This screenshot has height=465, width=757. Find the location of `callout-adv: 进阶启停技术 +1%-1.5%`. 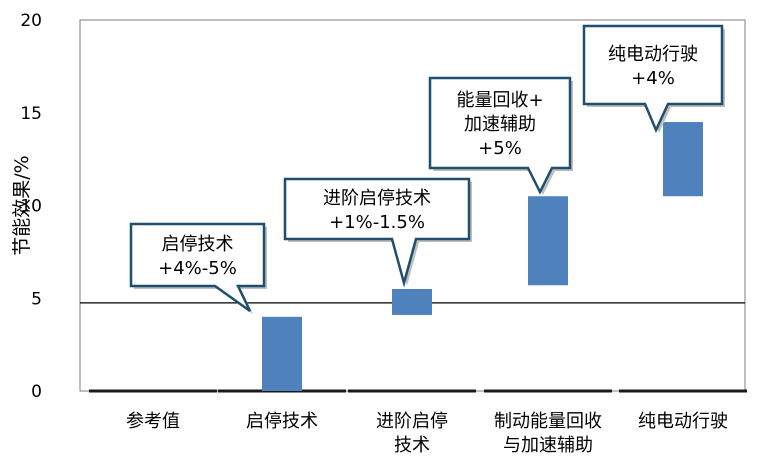

callout-adv: 进阶启停技术 +1%-1.5% is located at coordinates (377, 232).